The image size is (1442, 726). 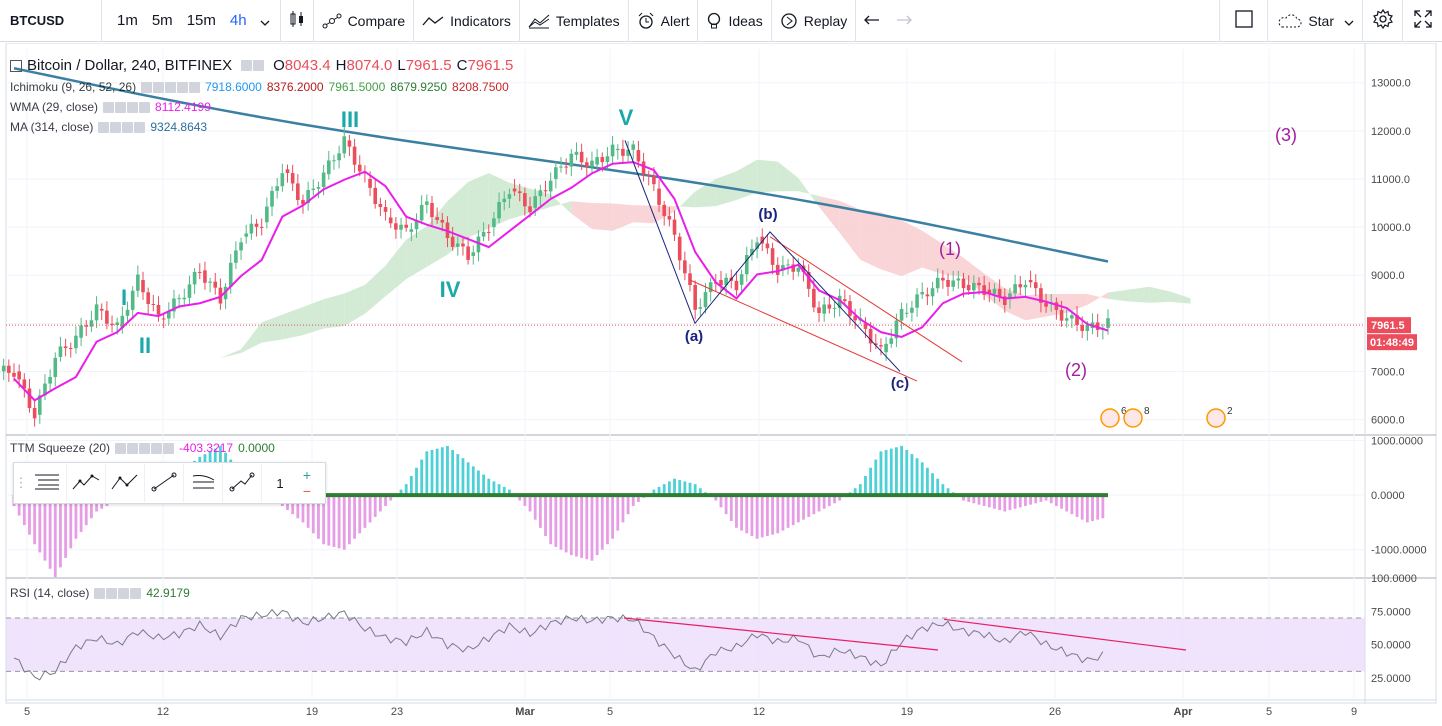 What do you see at coordinates (125, 483) in the screenshot?
I see `elliott-correction-tool` at bounding box center [125, 483].